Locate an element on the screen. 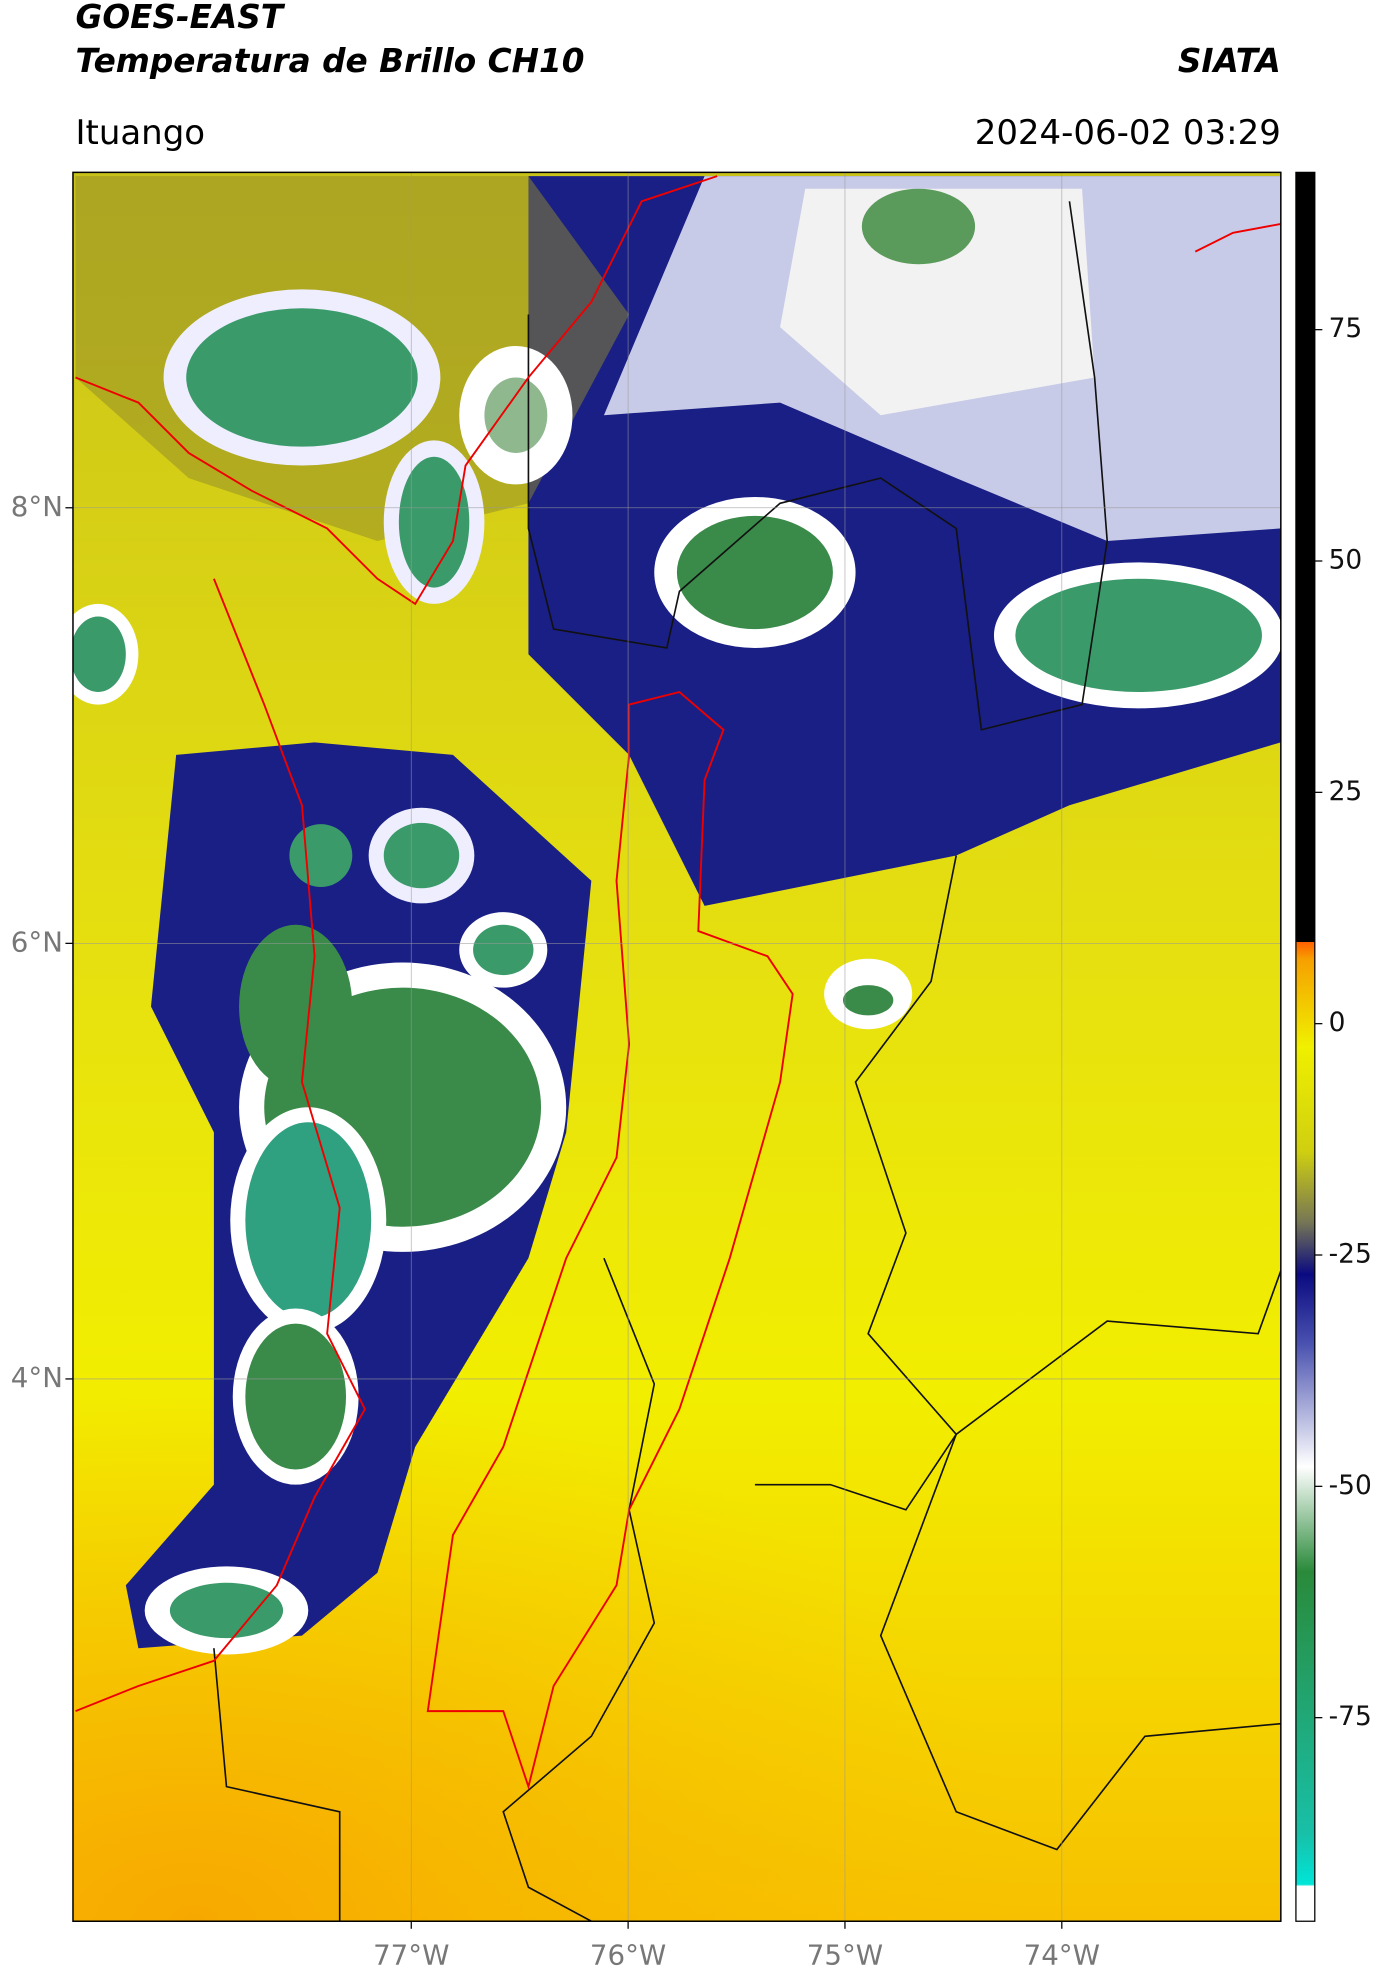 This screenshot has width=1384, height=1985. datetime: 2024-06-02 03:29 is located at coordinates (1128, 133).